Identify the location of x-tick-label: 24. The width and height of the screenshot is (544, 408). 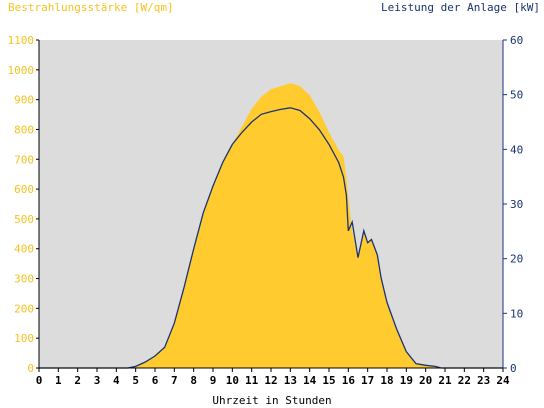
(503, 380).